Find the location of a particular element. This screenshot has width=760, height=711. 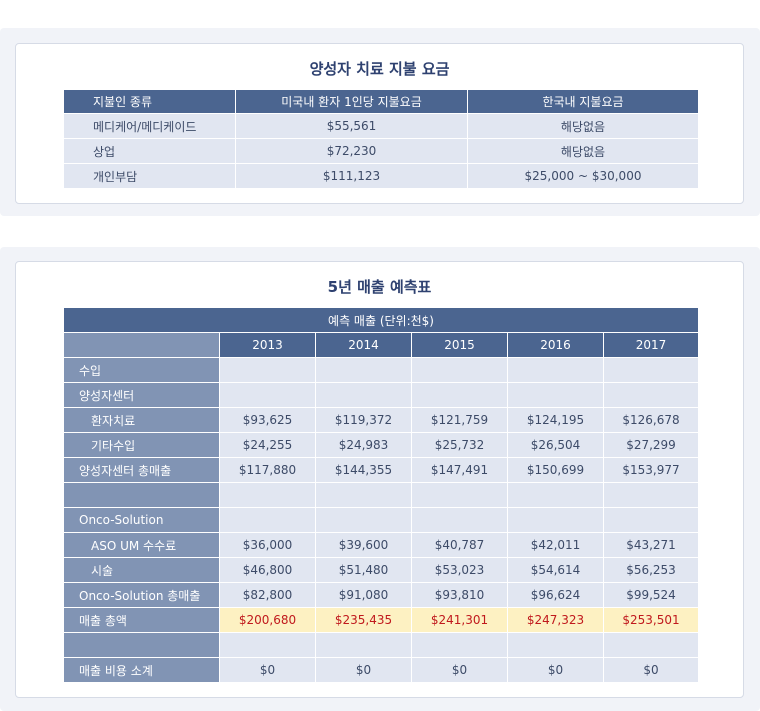

row-label: 환자치료 is located at coordinates (142, 420).